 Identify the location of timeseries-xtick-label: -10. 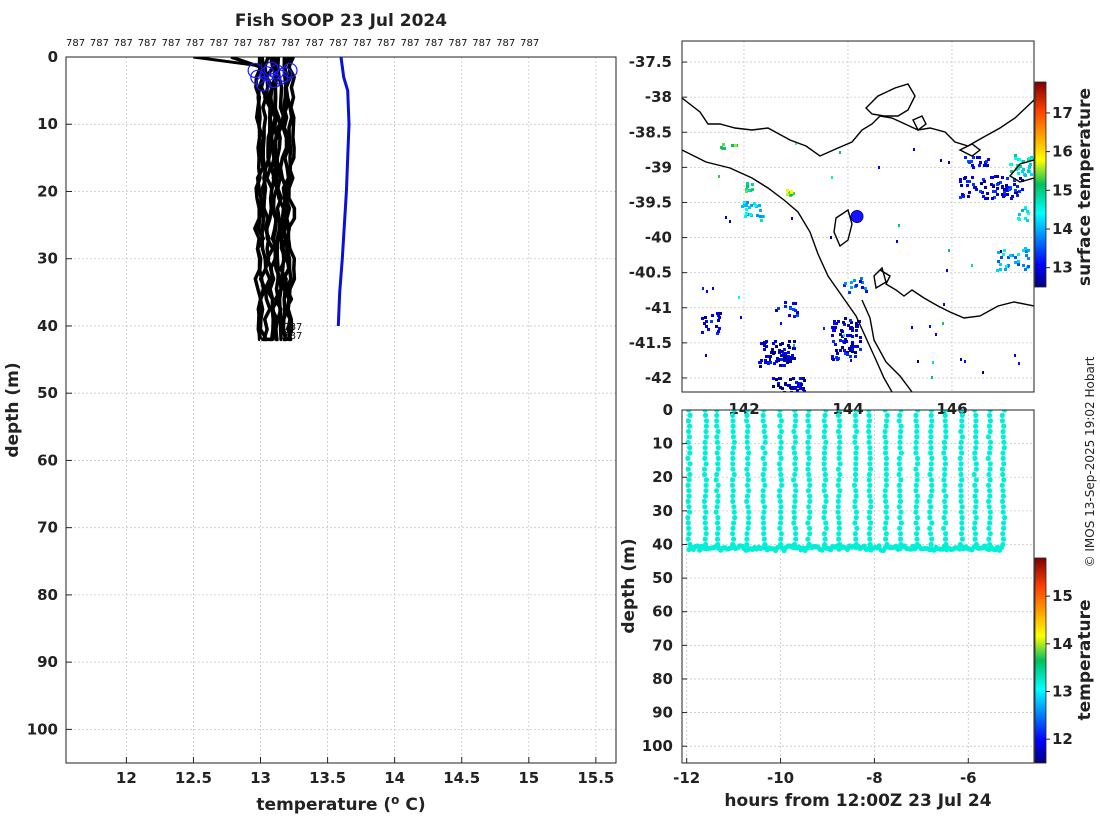
(780, 778).